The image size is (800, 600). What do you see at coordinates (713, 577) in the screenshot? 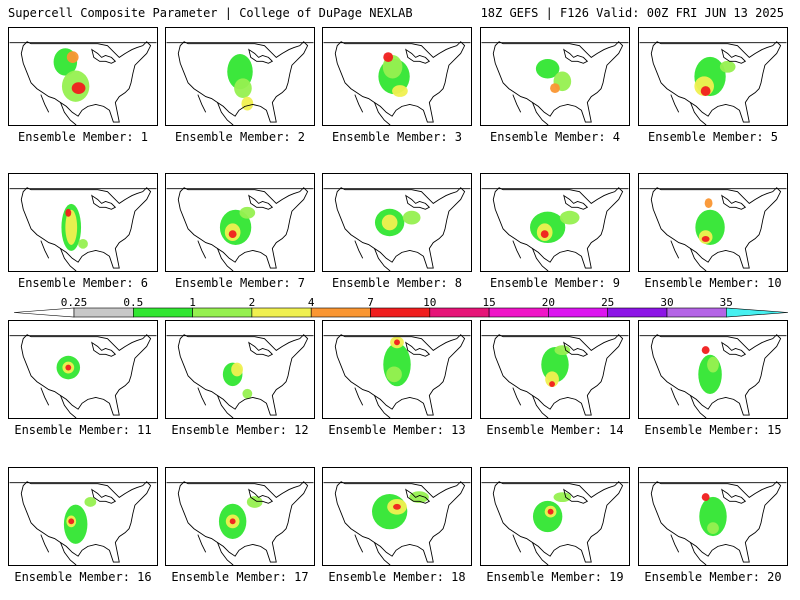
I see `ensemble-member-label: Ensemble Member: 20` at bounding box center [713, 577].